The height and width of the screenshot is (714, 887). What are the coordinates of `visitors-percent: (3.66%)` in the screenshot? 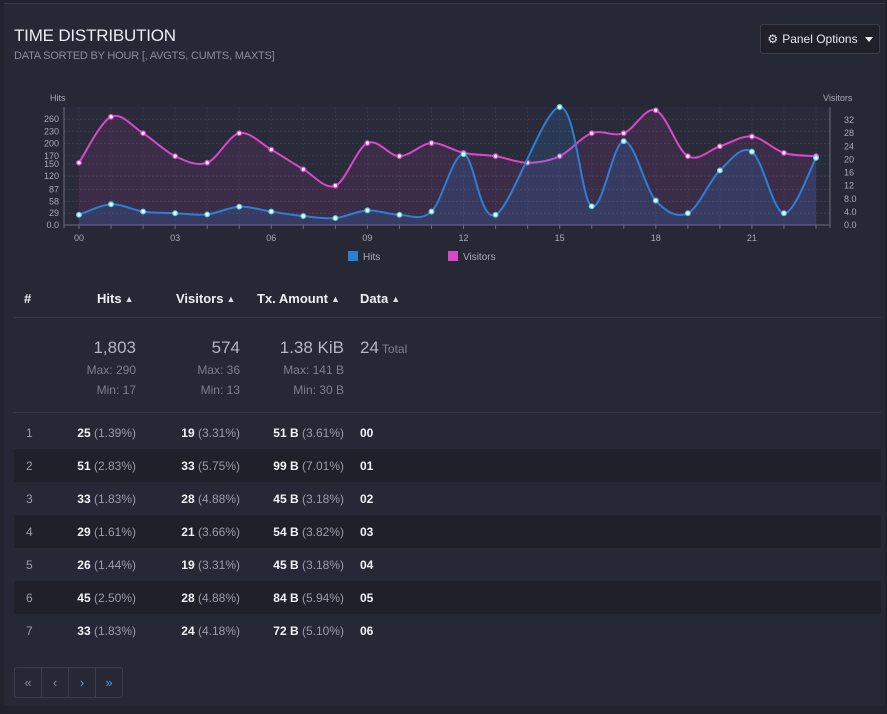 It's located at (218, 532).